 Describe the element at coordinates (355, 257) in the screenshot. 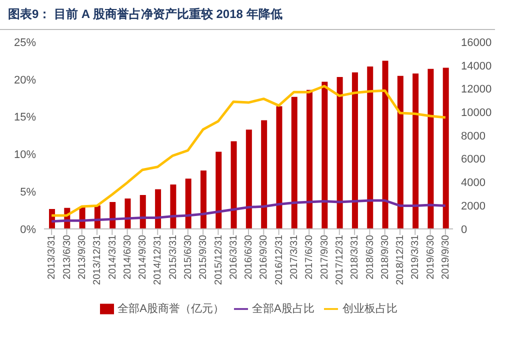

I see `x-tick-label: 2018/3/31` at that location.